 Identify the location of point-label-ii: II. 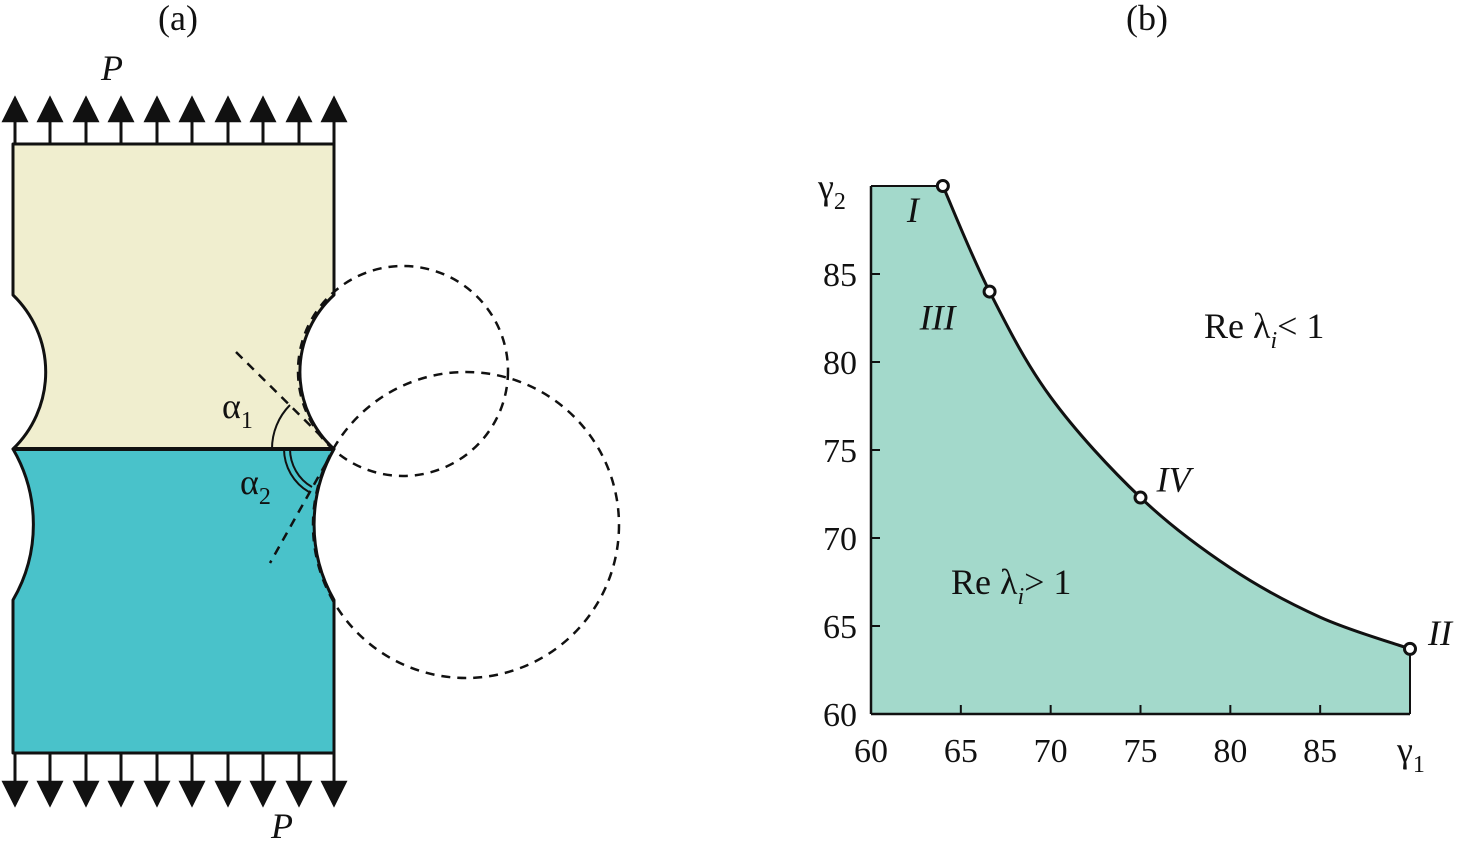
(1440, 633).